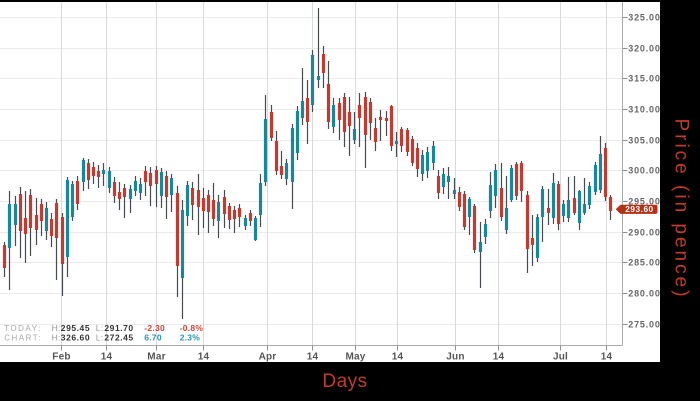  Describe the element at coordinates (644, 79) in the screenshot. I see `svg-text: 315.00` at that location.